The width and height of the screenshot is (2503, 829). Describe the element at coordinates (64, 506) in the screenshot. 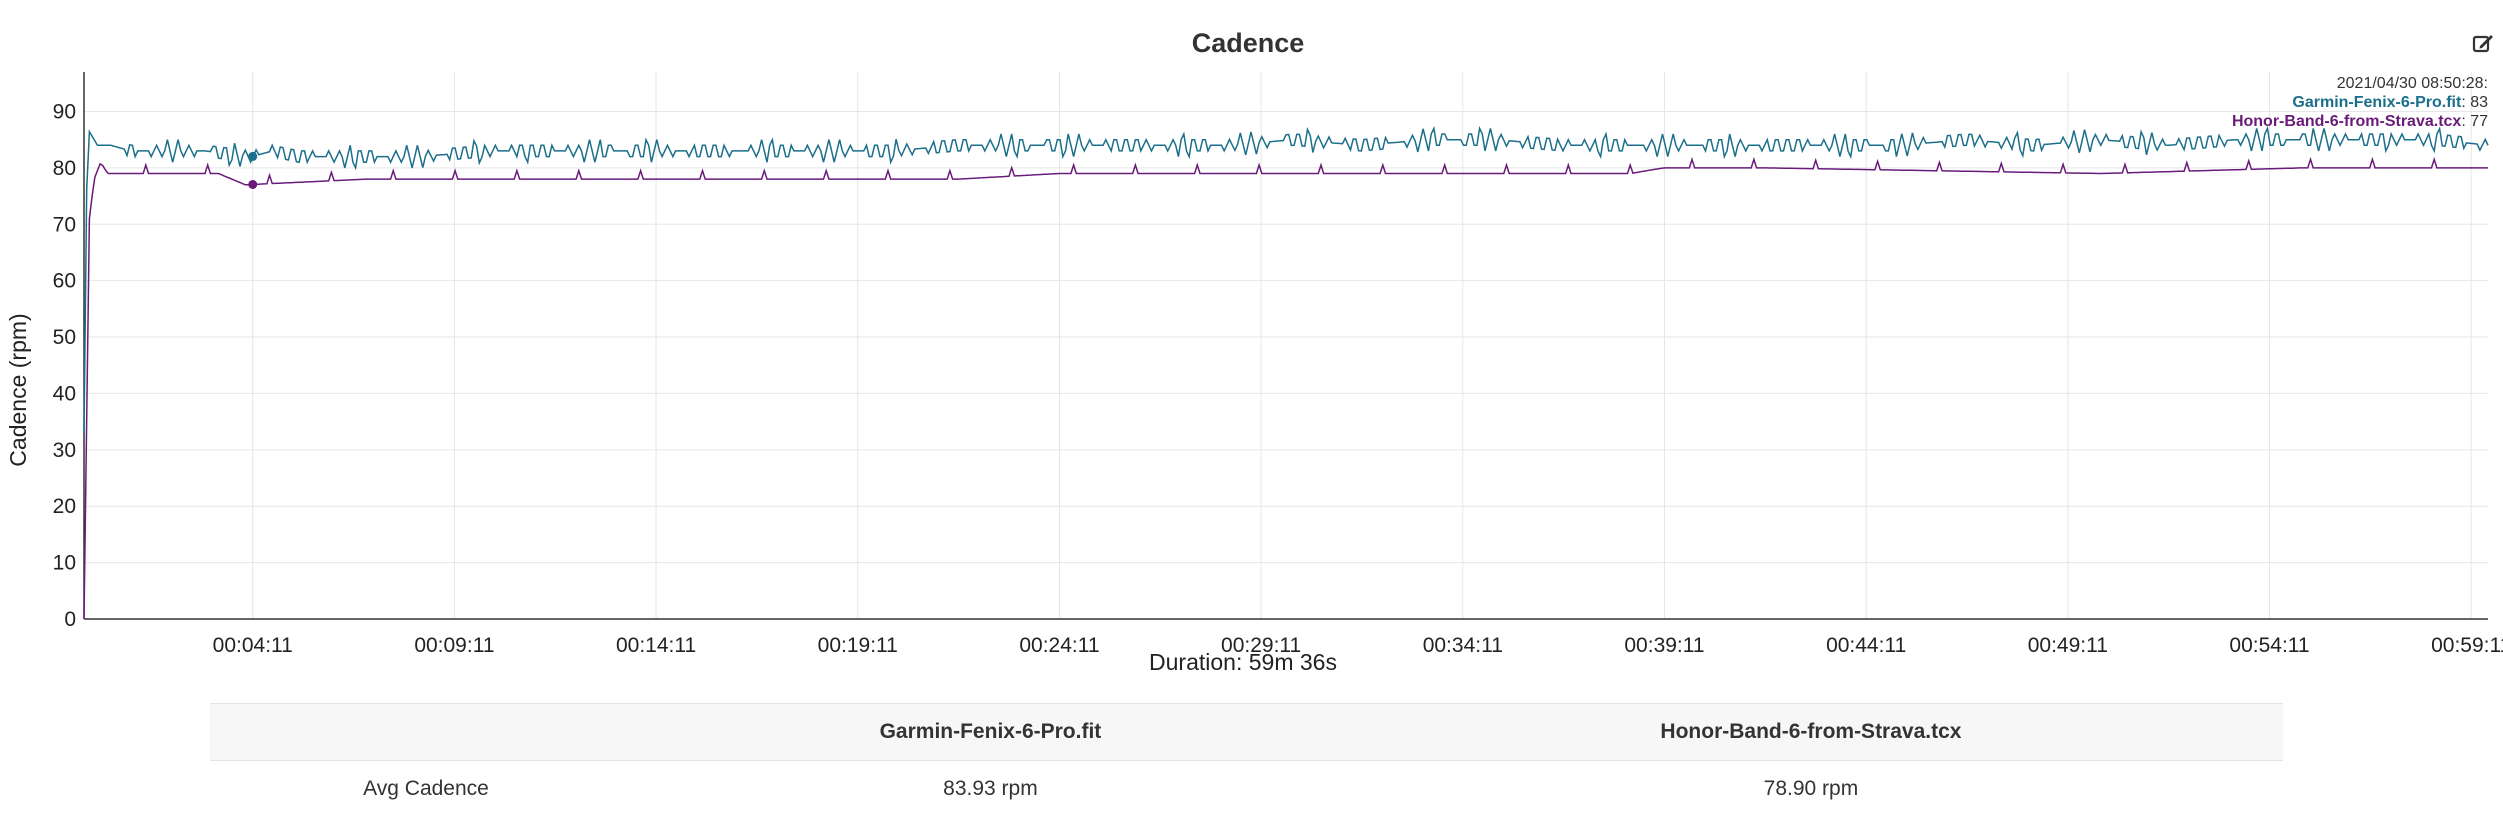

I see `y-tick-label: 20` at that location.